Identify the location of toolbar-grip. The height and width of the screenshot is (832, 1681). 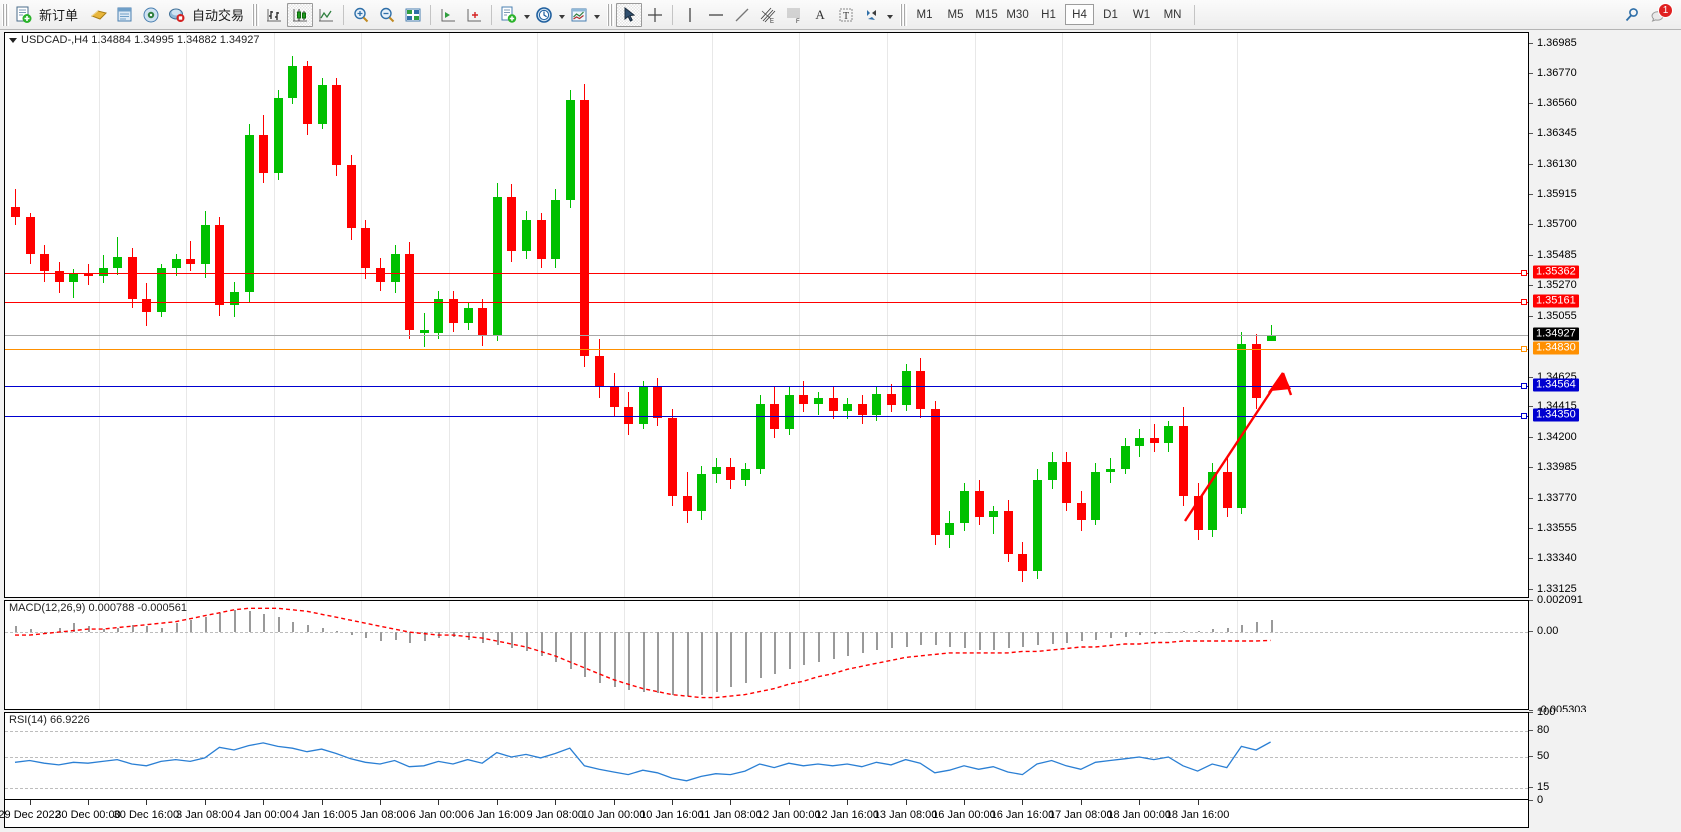
(5, 14).